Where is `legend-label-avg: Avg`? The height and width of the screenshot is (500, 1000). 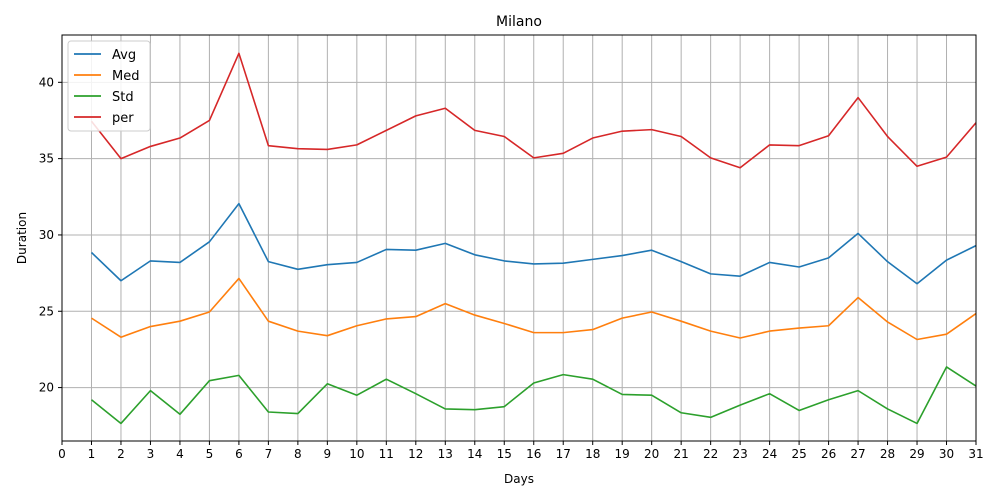
legend-label-avg: Avg is located at coordinates (124, 55).